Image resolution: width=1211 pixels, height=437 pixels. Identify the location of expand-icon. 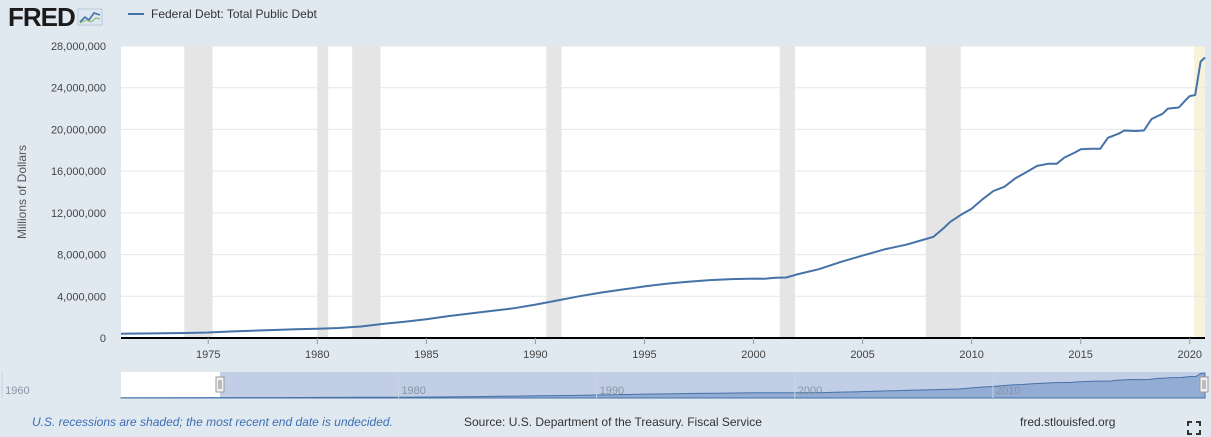
(1194, 428).